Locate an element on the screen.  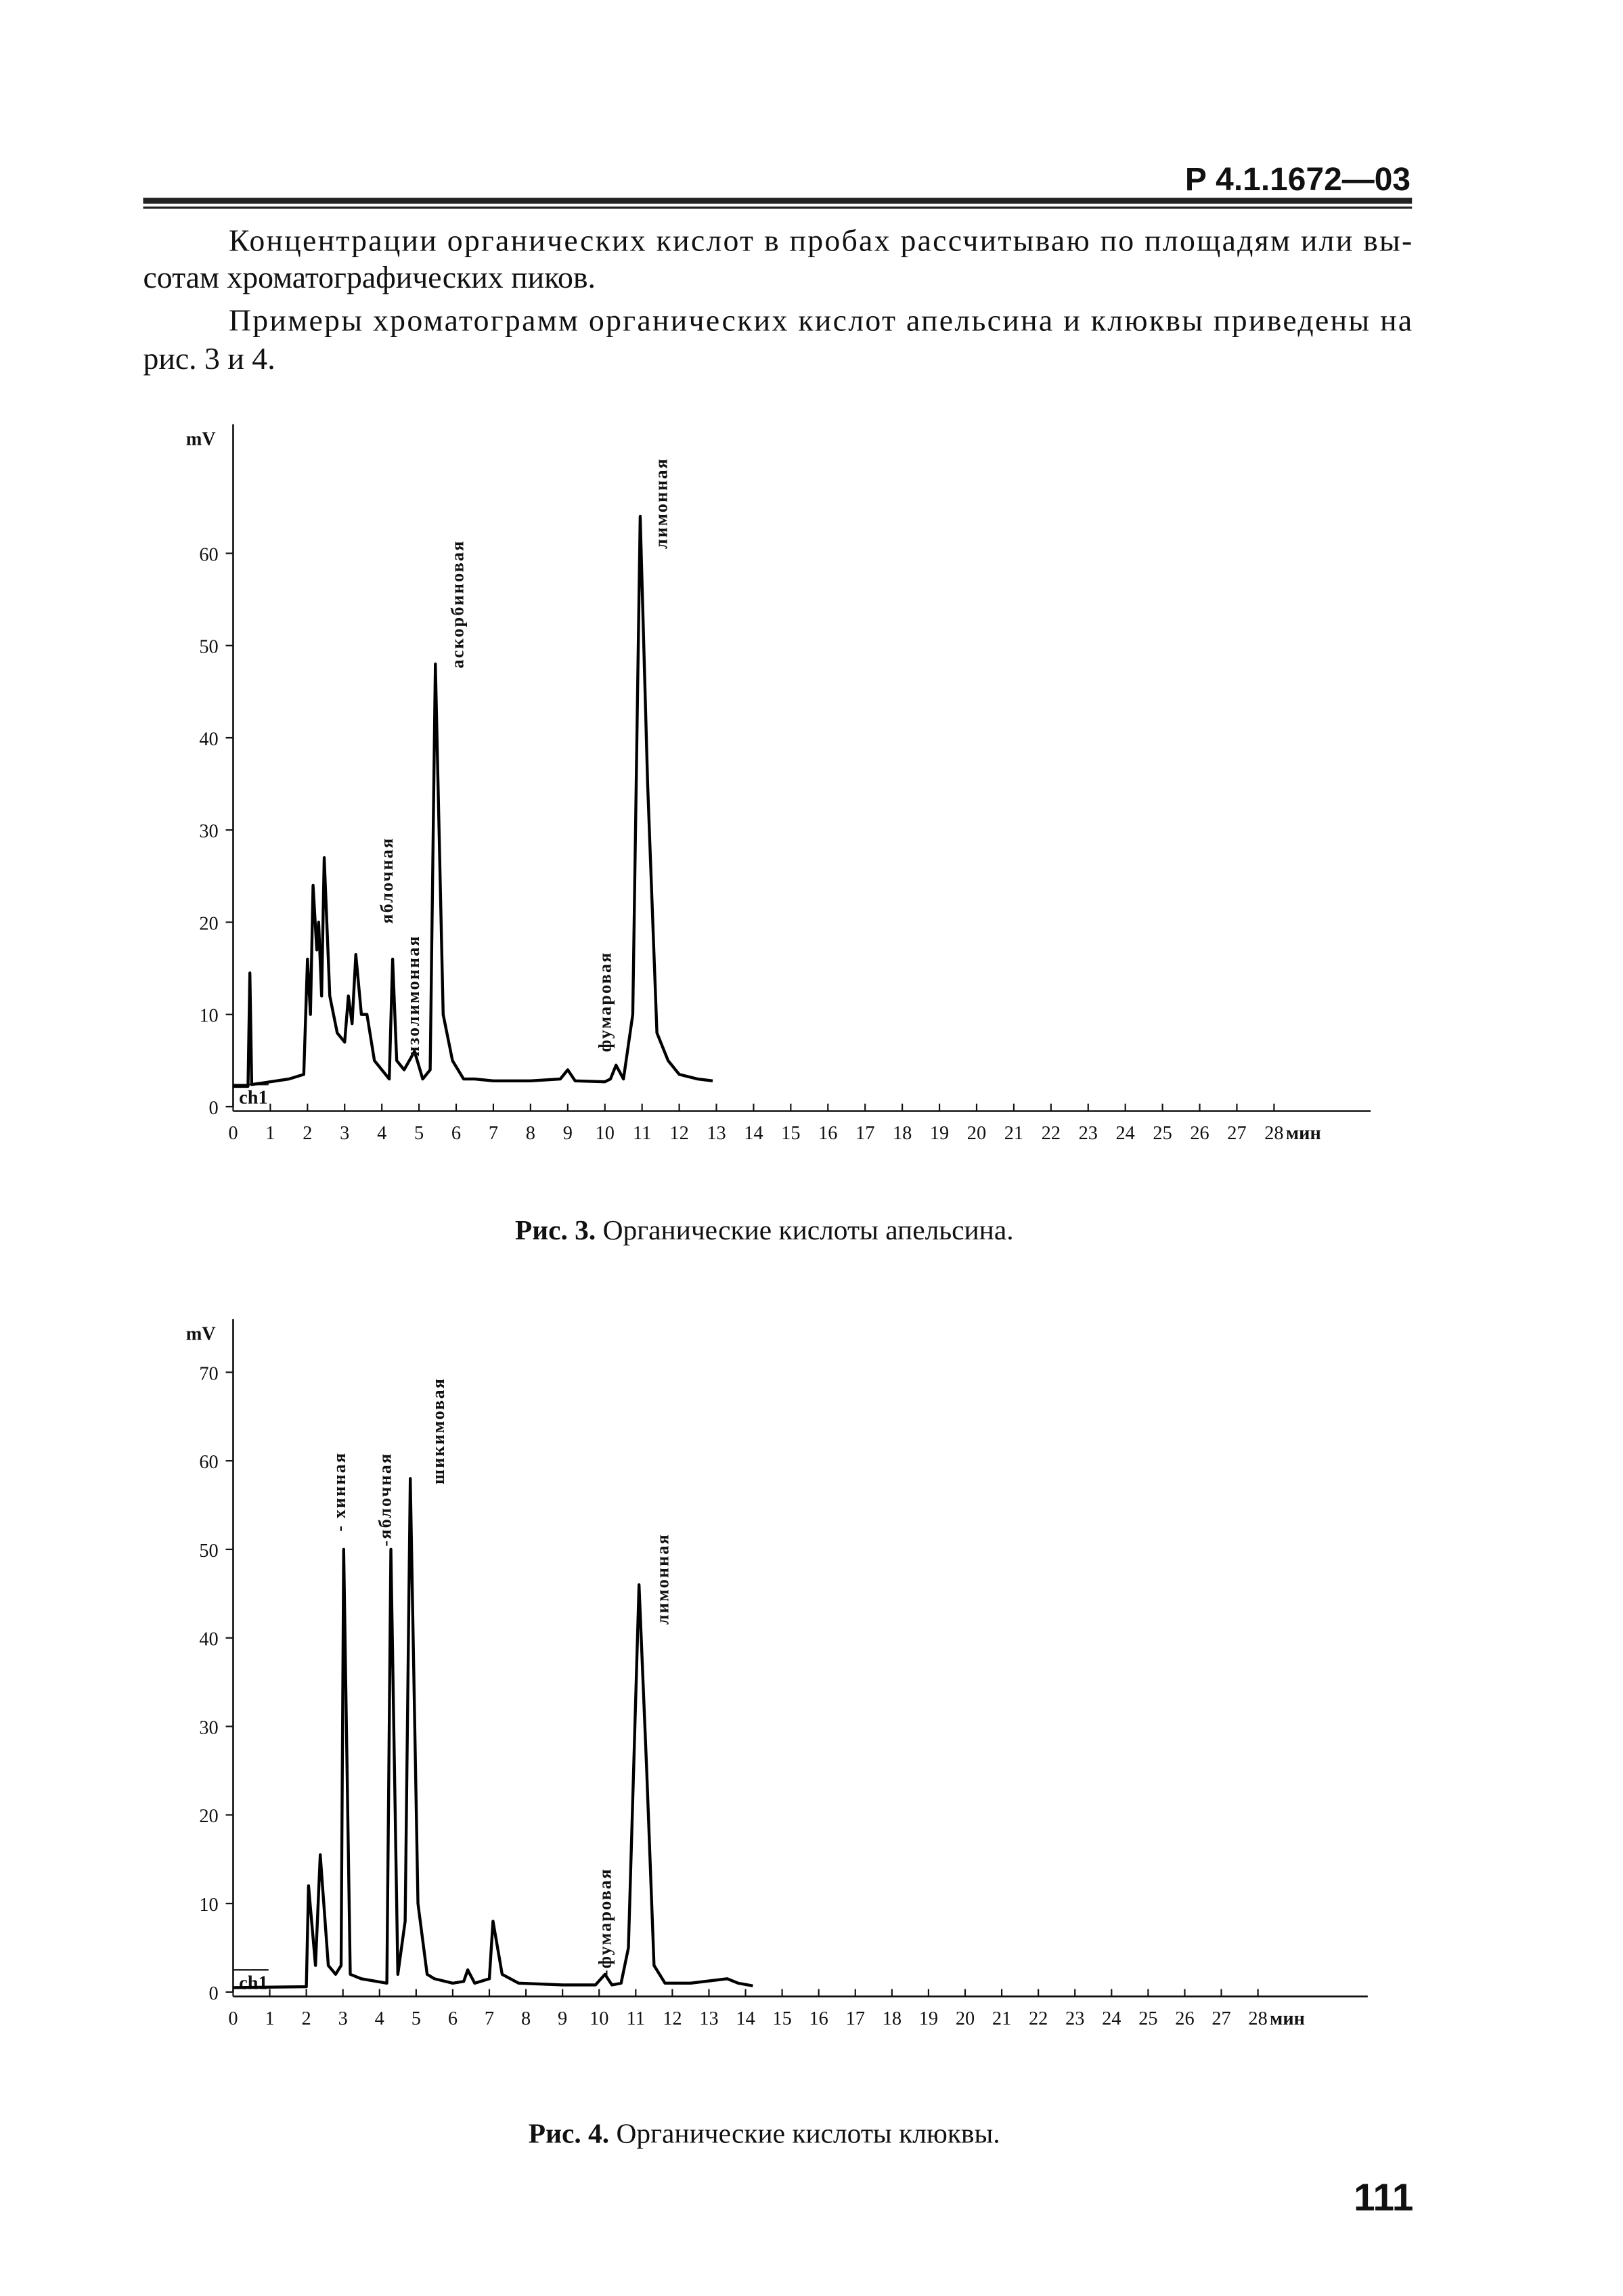
caption-text: Органические кислоты апельсина. is located at coordinates (808, 1230).